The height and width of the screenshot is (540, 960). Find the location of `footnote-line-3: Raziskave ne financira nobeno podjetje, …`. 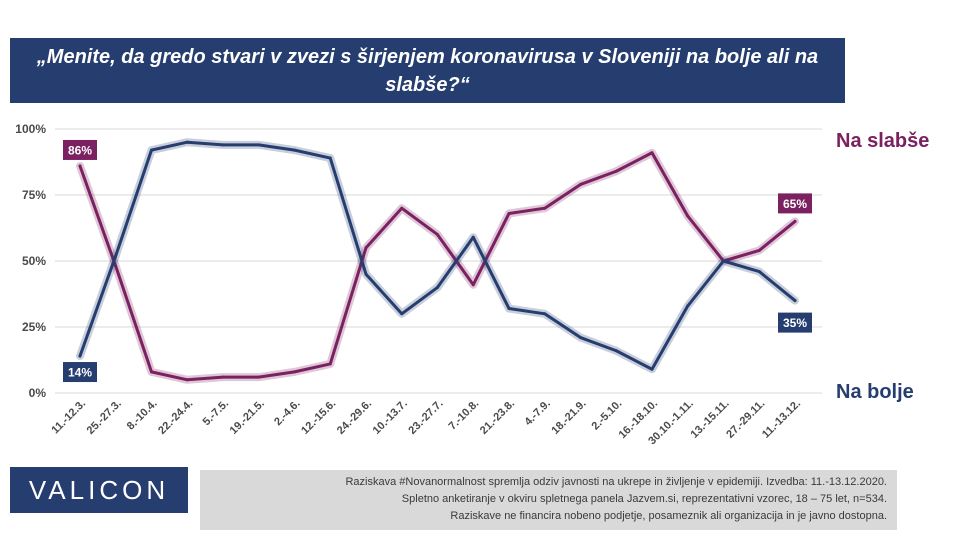

footnote-line-3: Raziskave ne financira nobeno podjetje, … is located at coordinates (668, 516).